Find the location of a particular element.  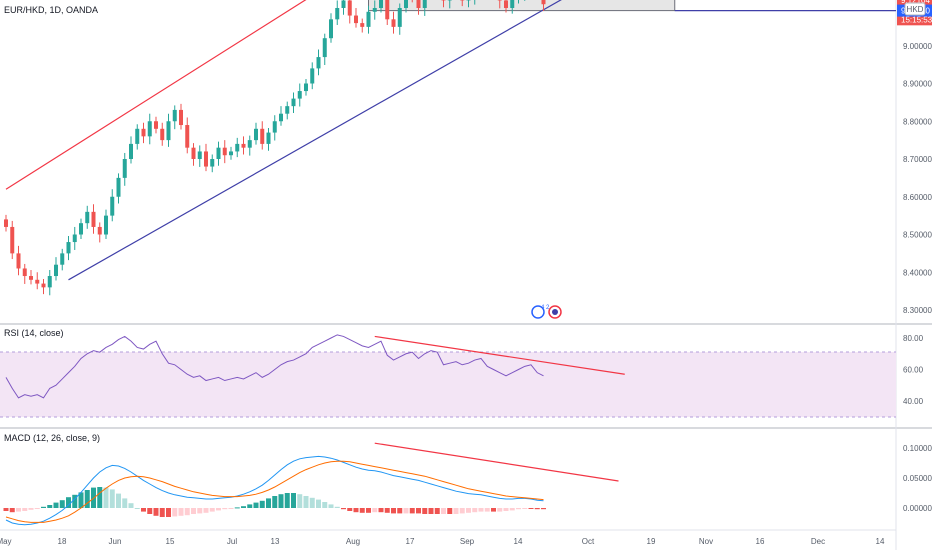

rsi-divergence-line is located at coordinates (499, 355).